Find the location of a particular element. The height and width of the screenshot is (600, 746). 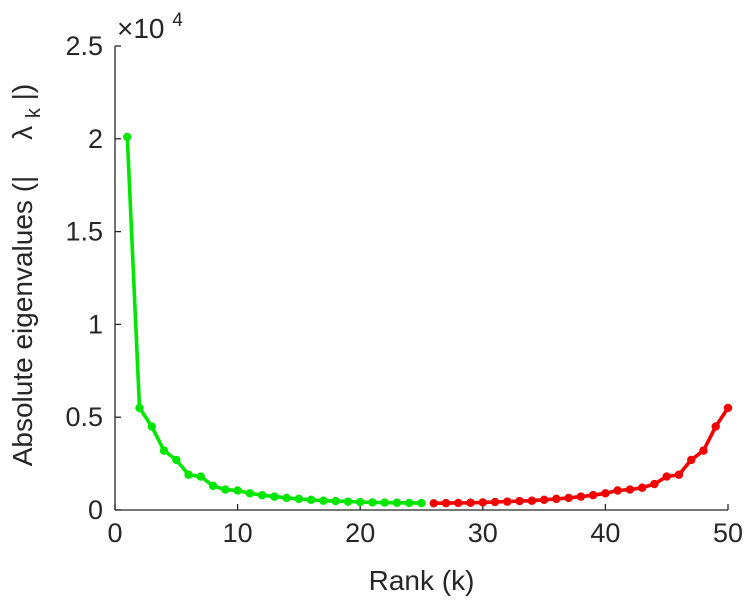

y-tick-label: 1 is located at coordinates (95, 324).